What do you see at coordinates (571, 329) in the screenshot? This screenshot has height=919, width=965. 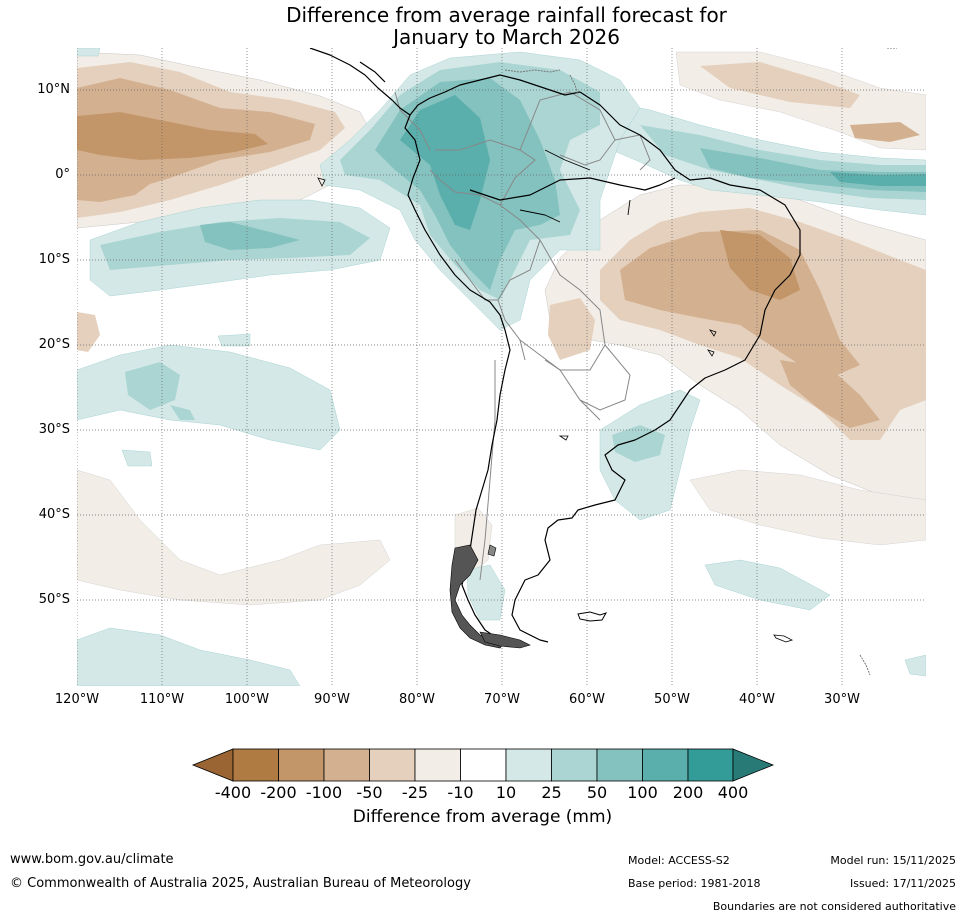 I see `dry-area-central` at bounding box center [571, 329].